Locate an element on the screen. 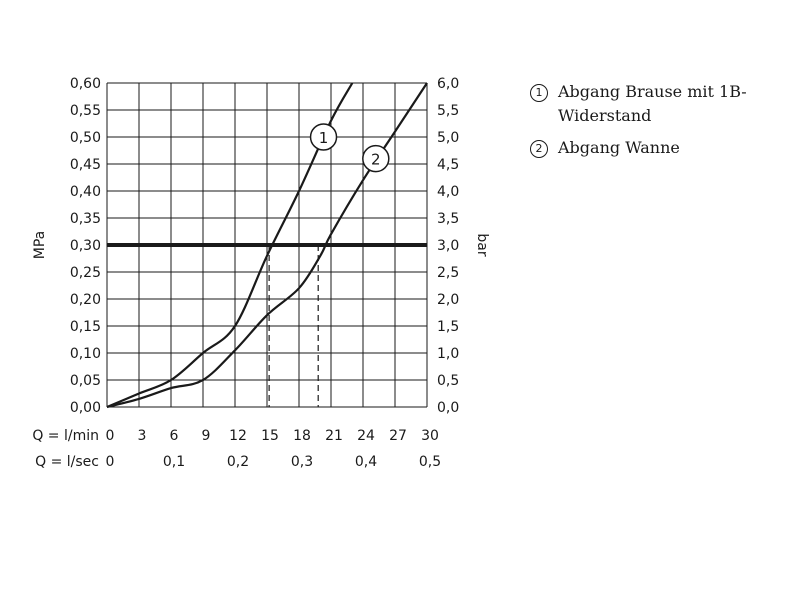  x-lsec-tick-label: 0,4 is located at coordinates (366, 462).